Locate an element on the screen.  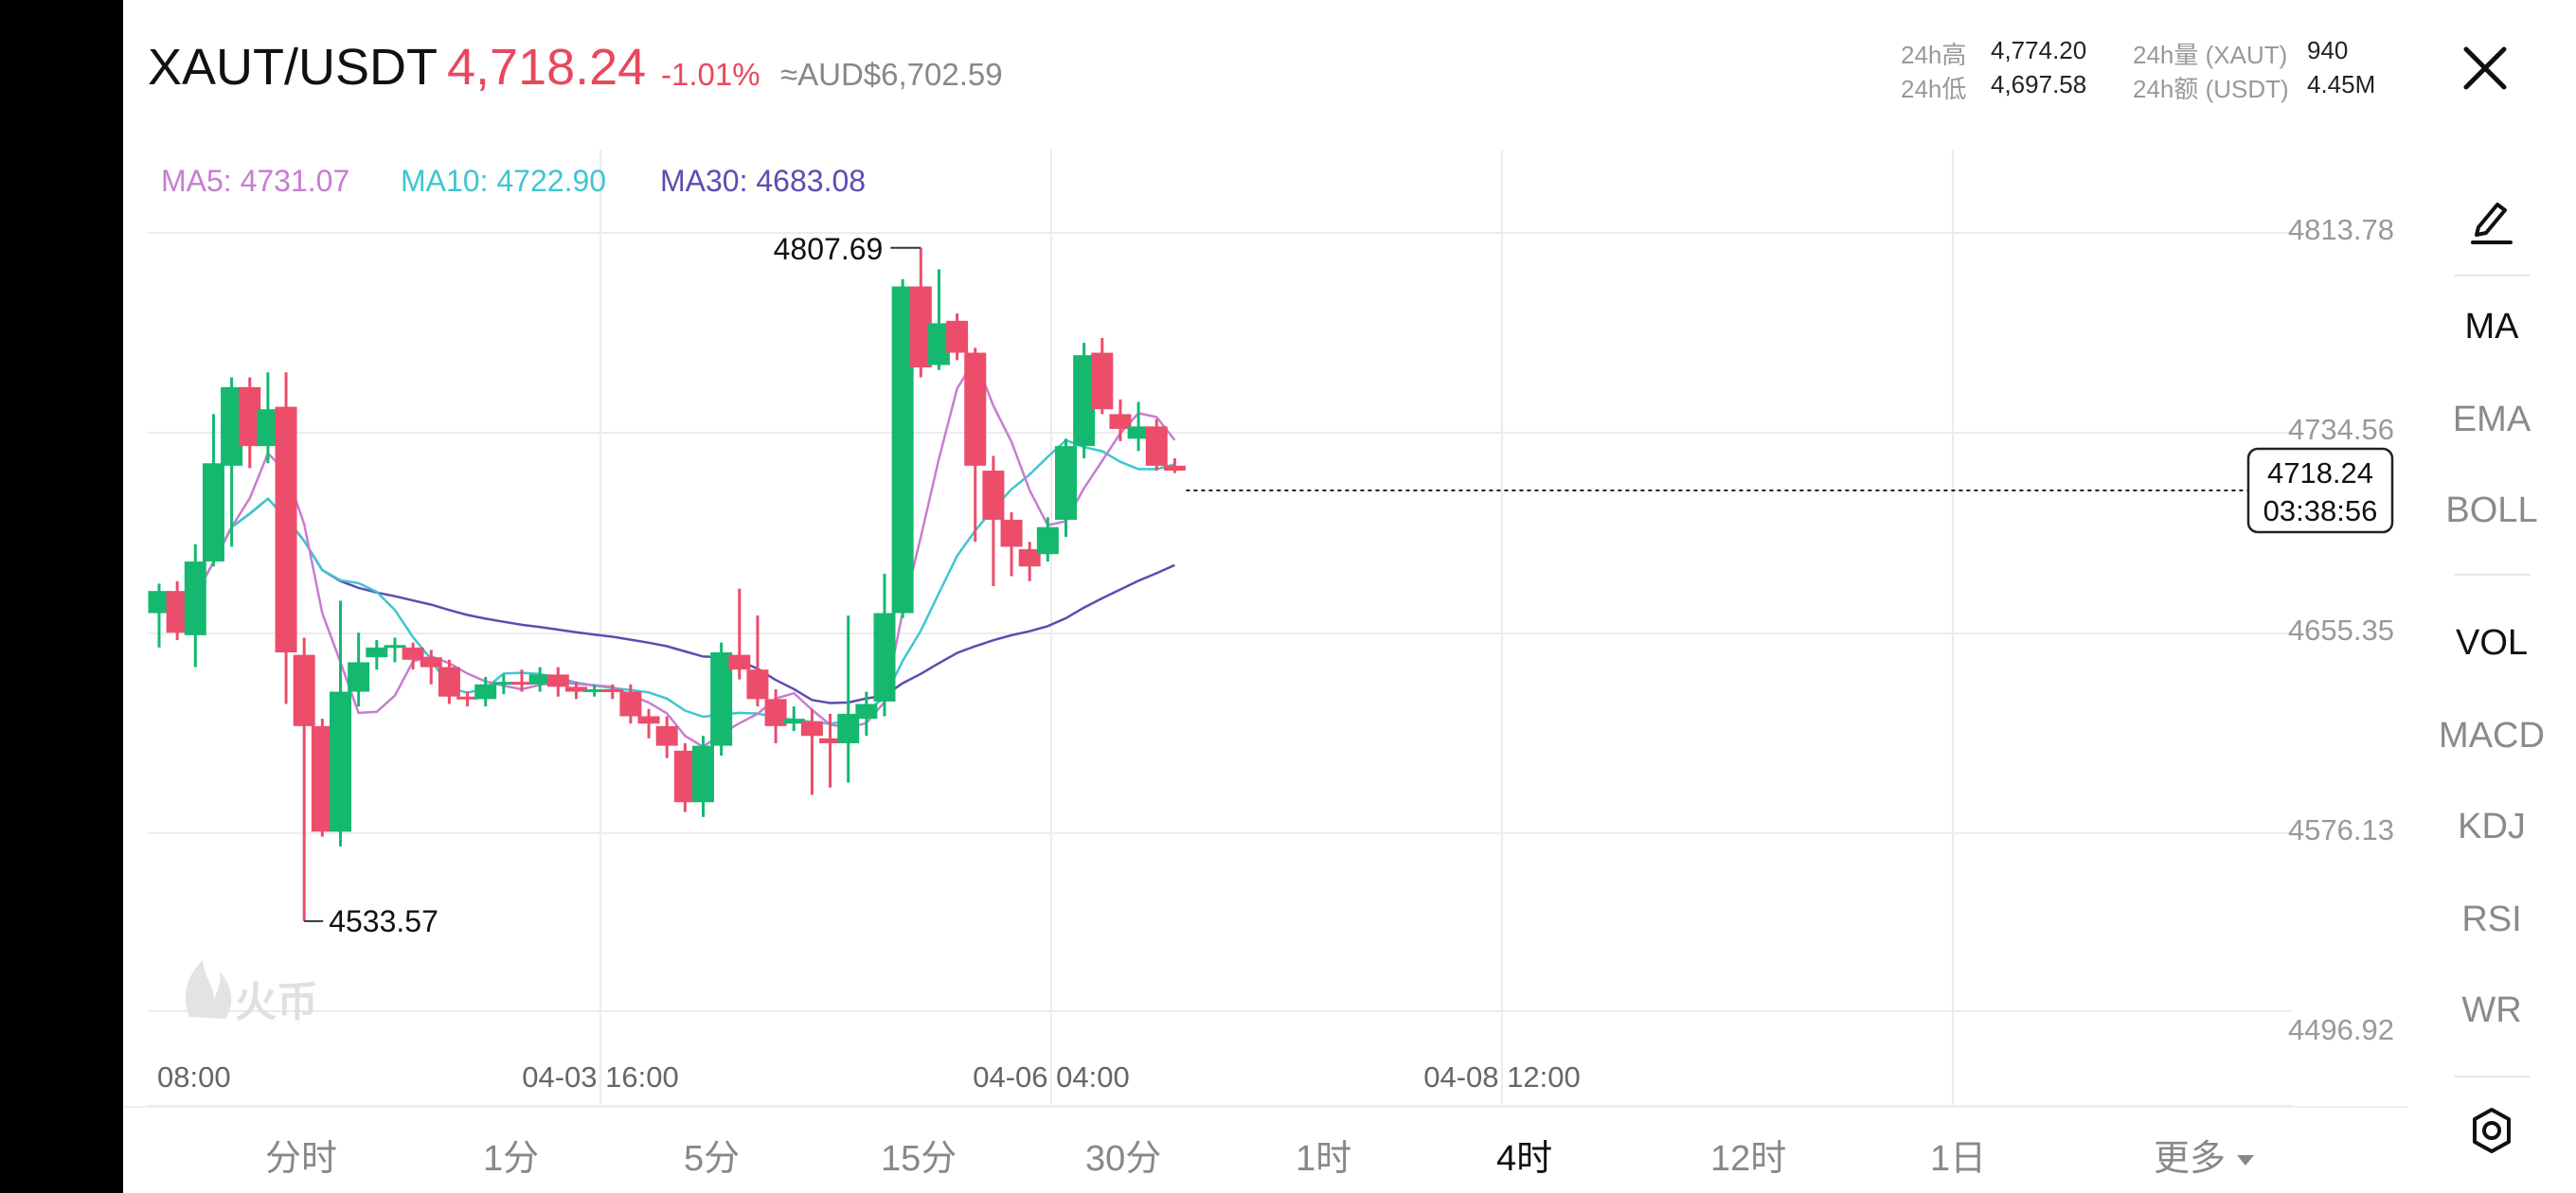
time-axis-label: 04-03 16:00 is located at coordinates (600, 1077).